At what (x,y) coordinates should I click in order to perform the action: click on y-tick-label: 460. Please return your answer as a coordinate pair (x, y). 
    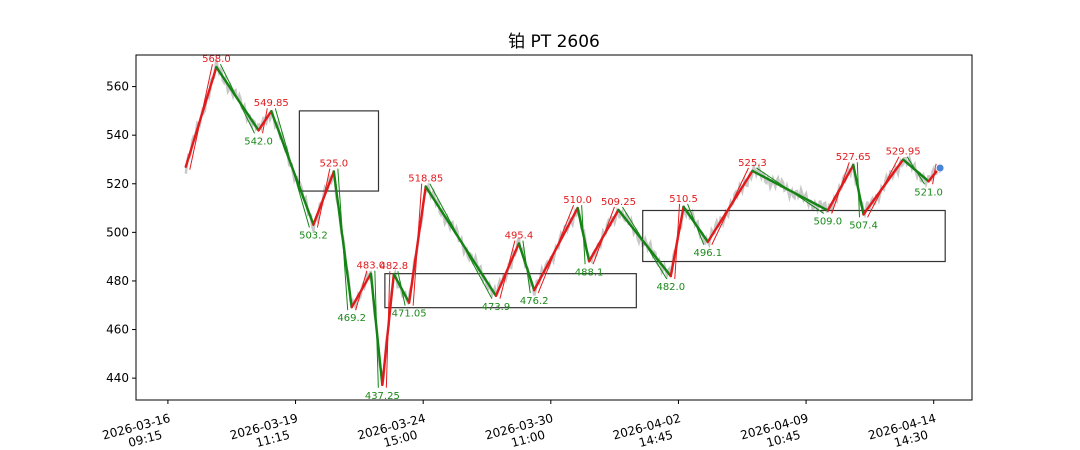
    Looking at the image, I should click on (117, 330).